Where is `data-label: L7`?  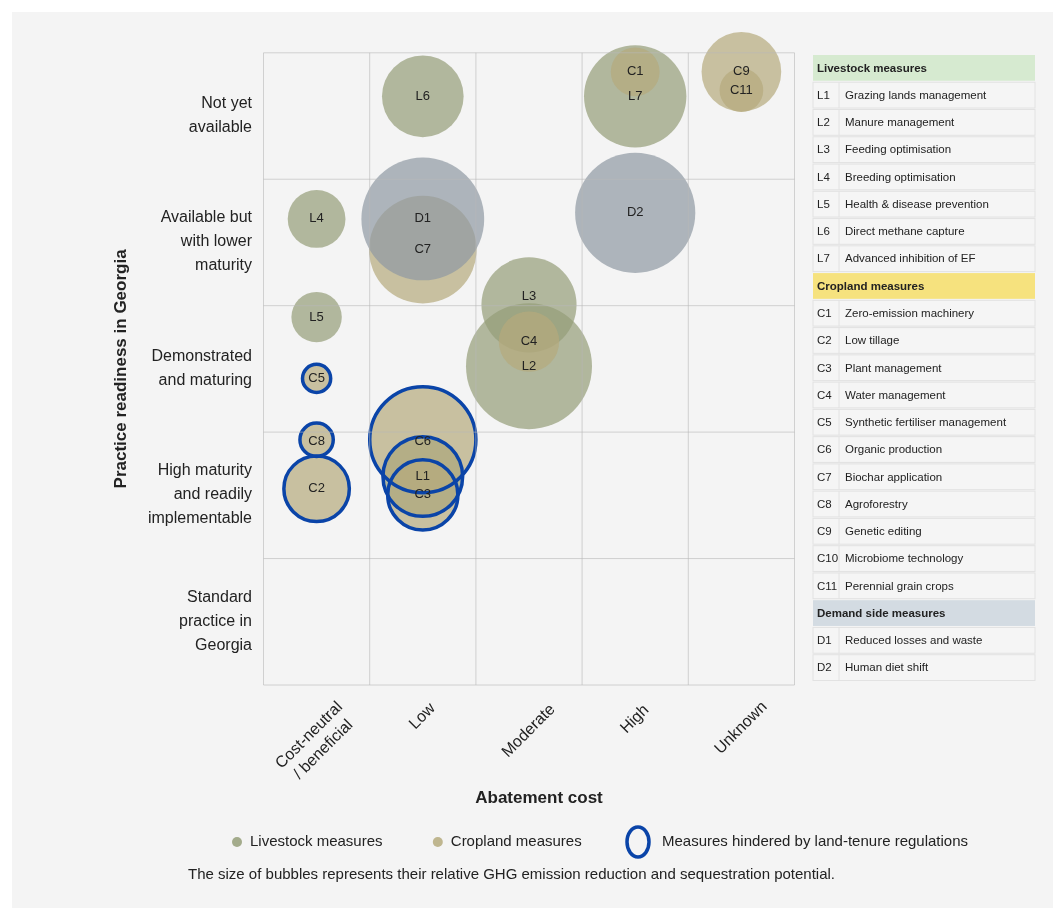
data-label: L7 is located at coordinates (635, 95).